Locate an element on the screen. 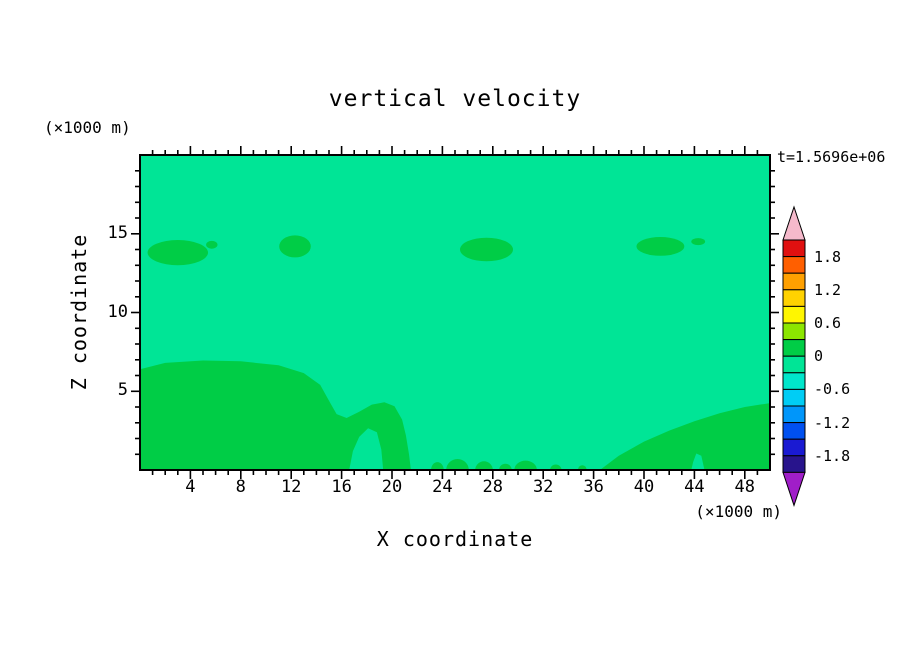 This screenshot has width=904, height=654. colorbar-label: -1.8 is located at coordinates (832, 455).